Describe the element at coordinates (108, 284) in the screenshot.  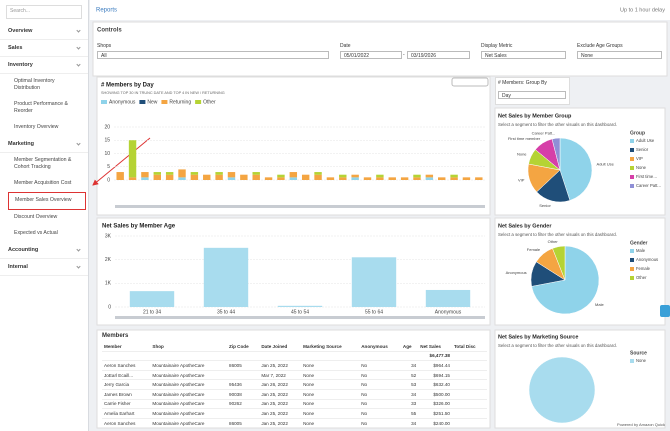
I see `y-tick-label: 1K` at that location.